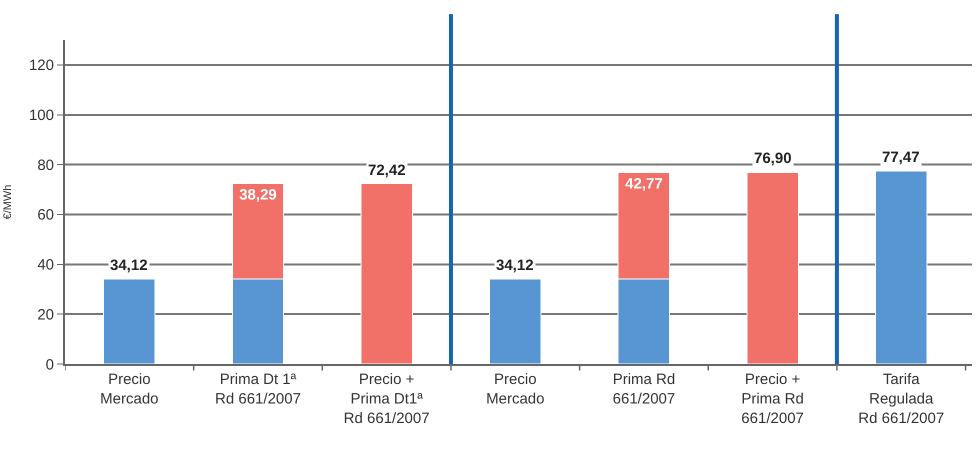  Describe the element at coordinates (45, 265) in the screenshot. I see `y-tick-label: 40` at that location.